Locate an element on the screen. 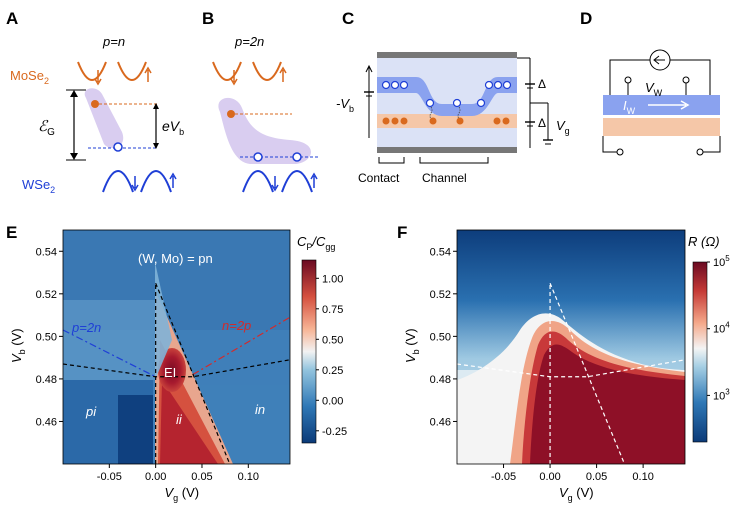 The image size is (749, 509). colorbar-tick-label: 10³ is located at coordinates (721, 394).